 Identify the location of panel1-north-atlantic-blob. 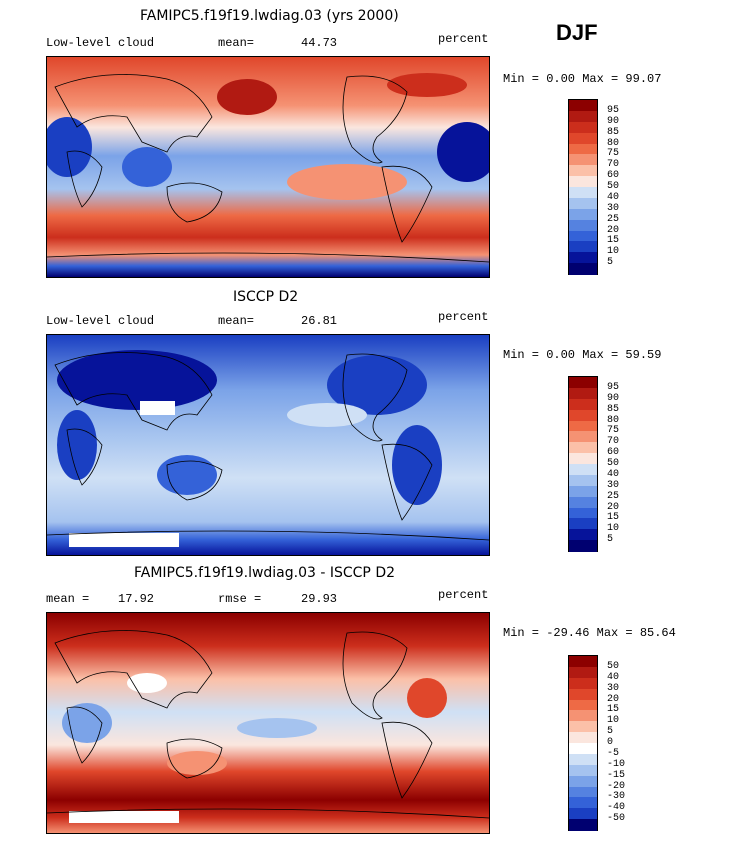
(427, 85).